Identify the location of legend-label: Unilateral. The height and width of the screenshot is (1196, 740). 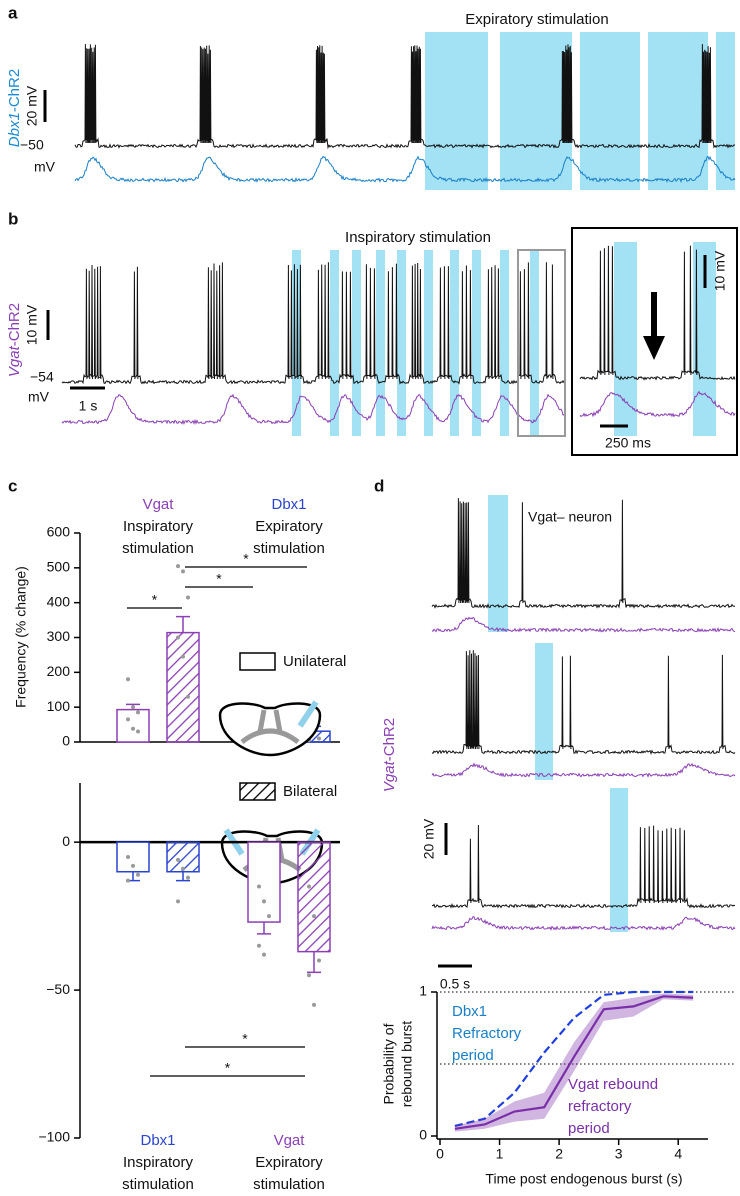
(314, 661).